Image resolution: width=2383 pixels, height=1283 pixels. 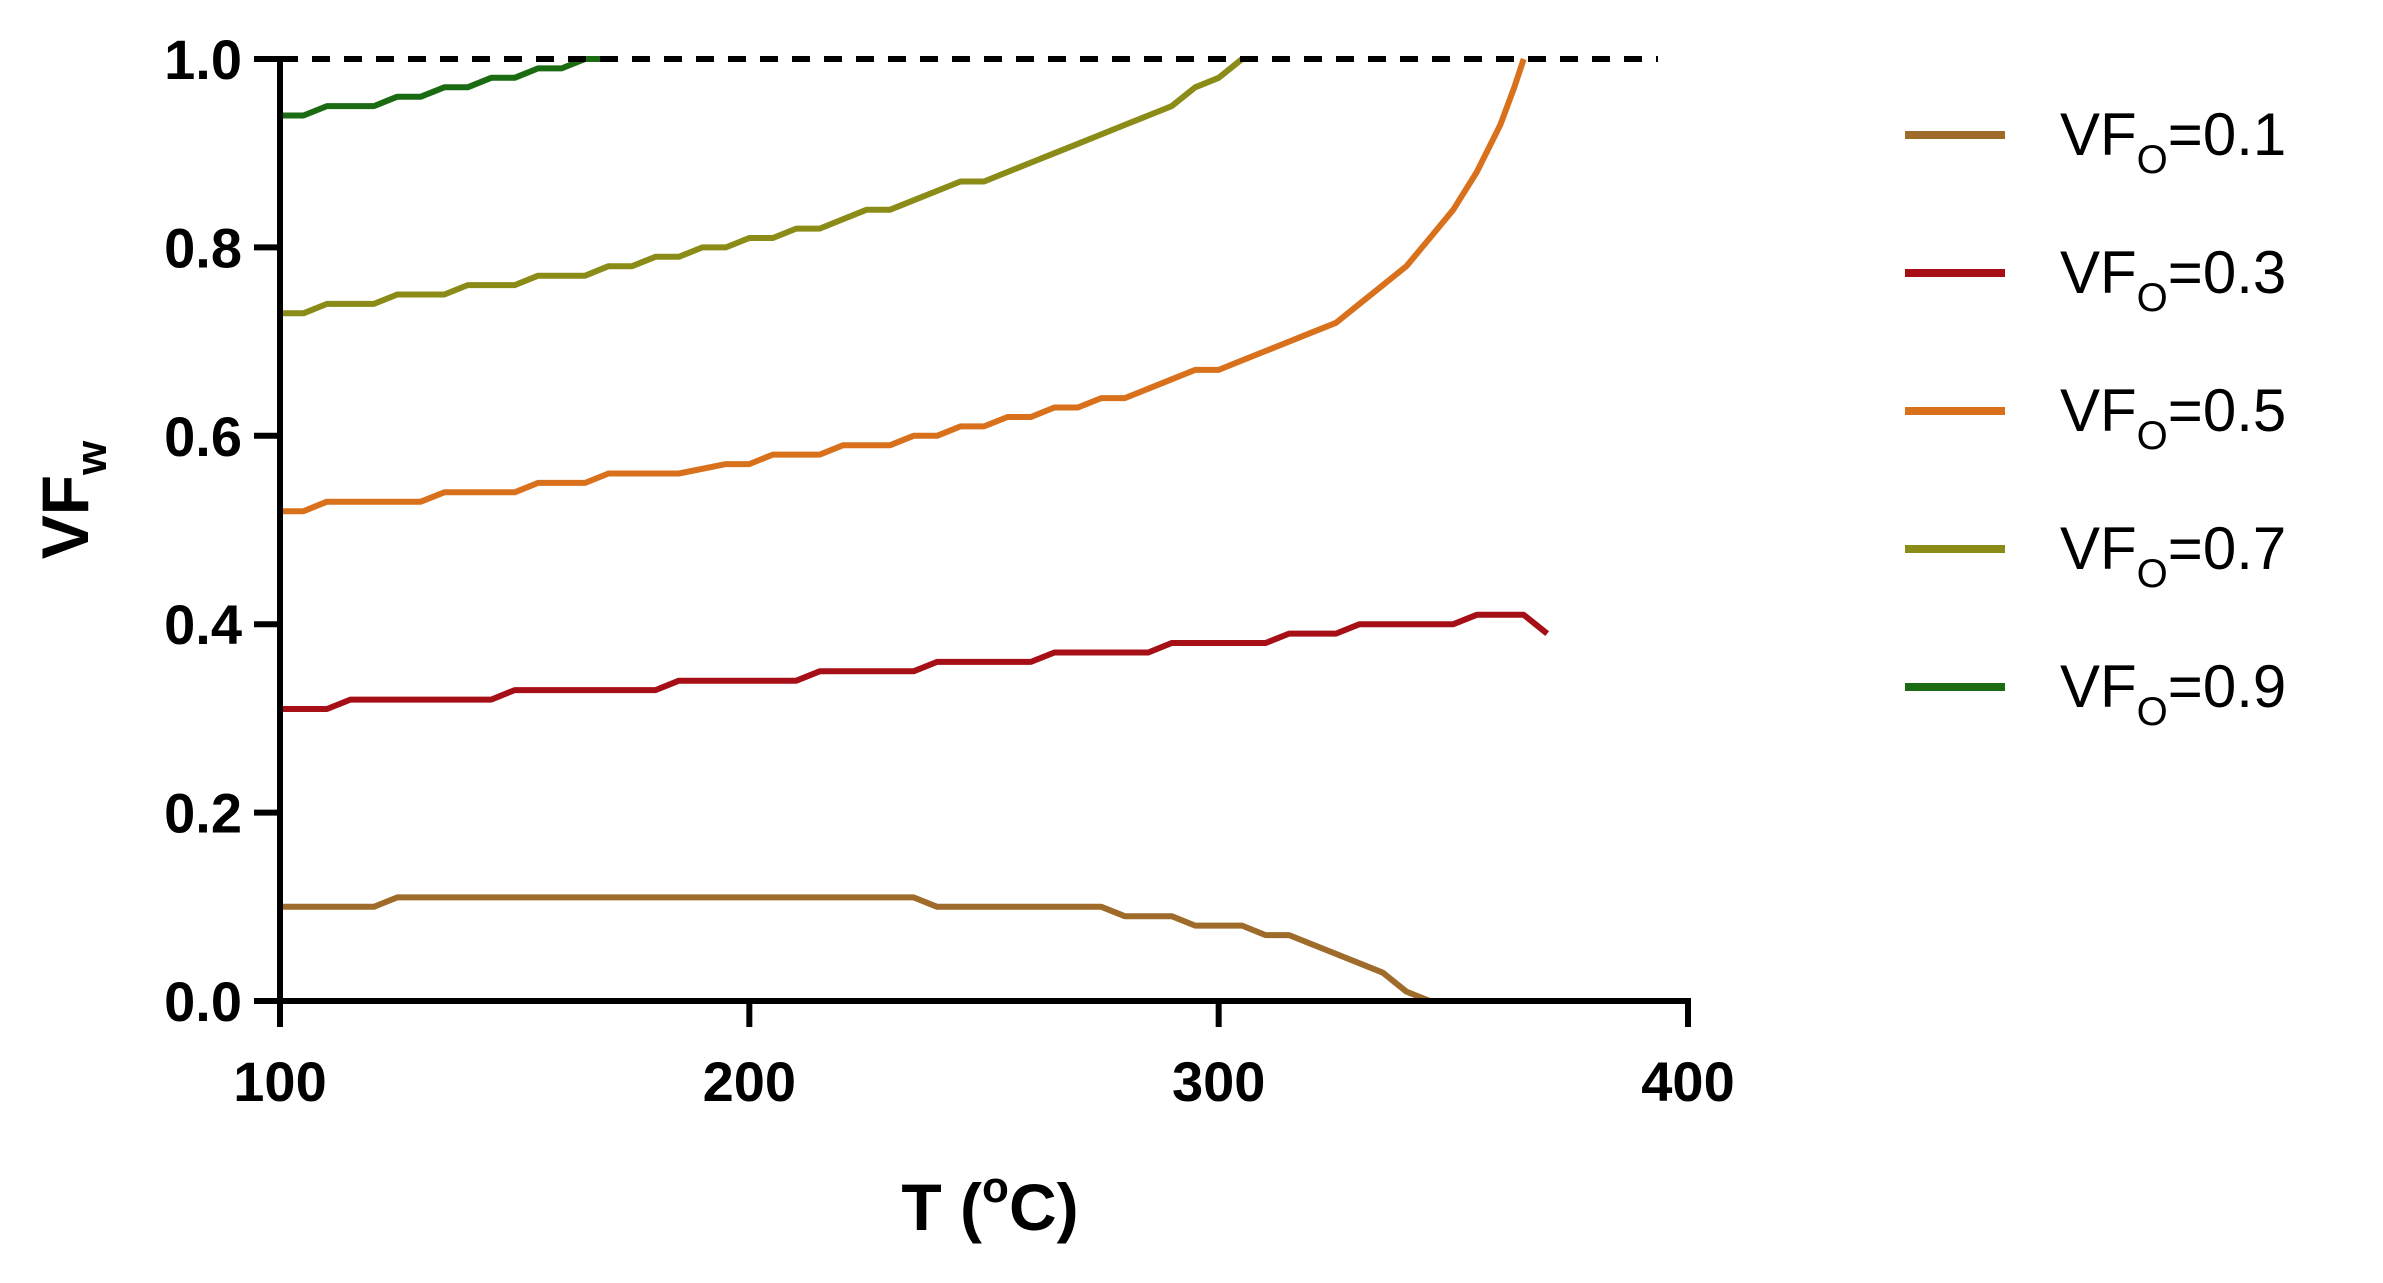 What do you see at coordinates (203, 247) in the screenshot?
I see `y-tick-label: 0.8` at bounding box center [203, 247].